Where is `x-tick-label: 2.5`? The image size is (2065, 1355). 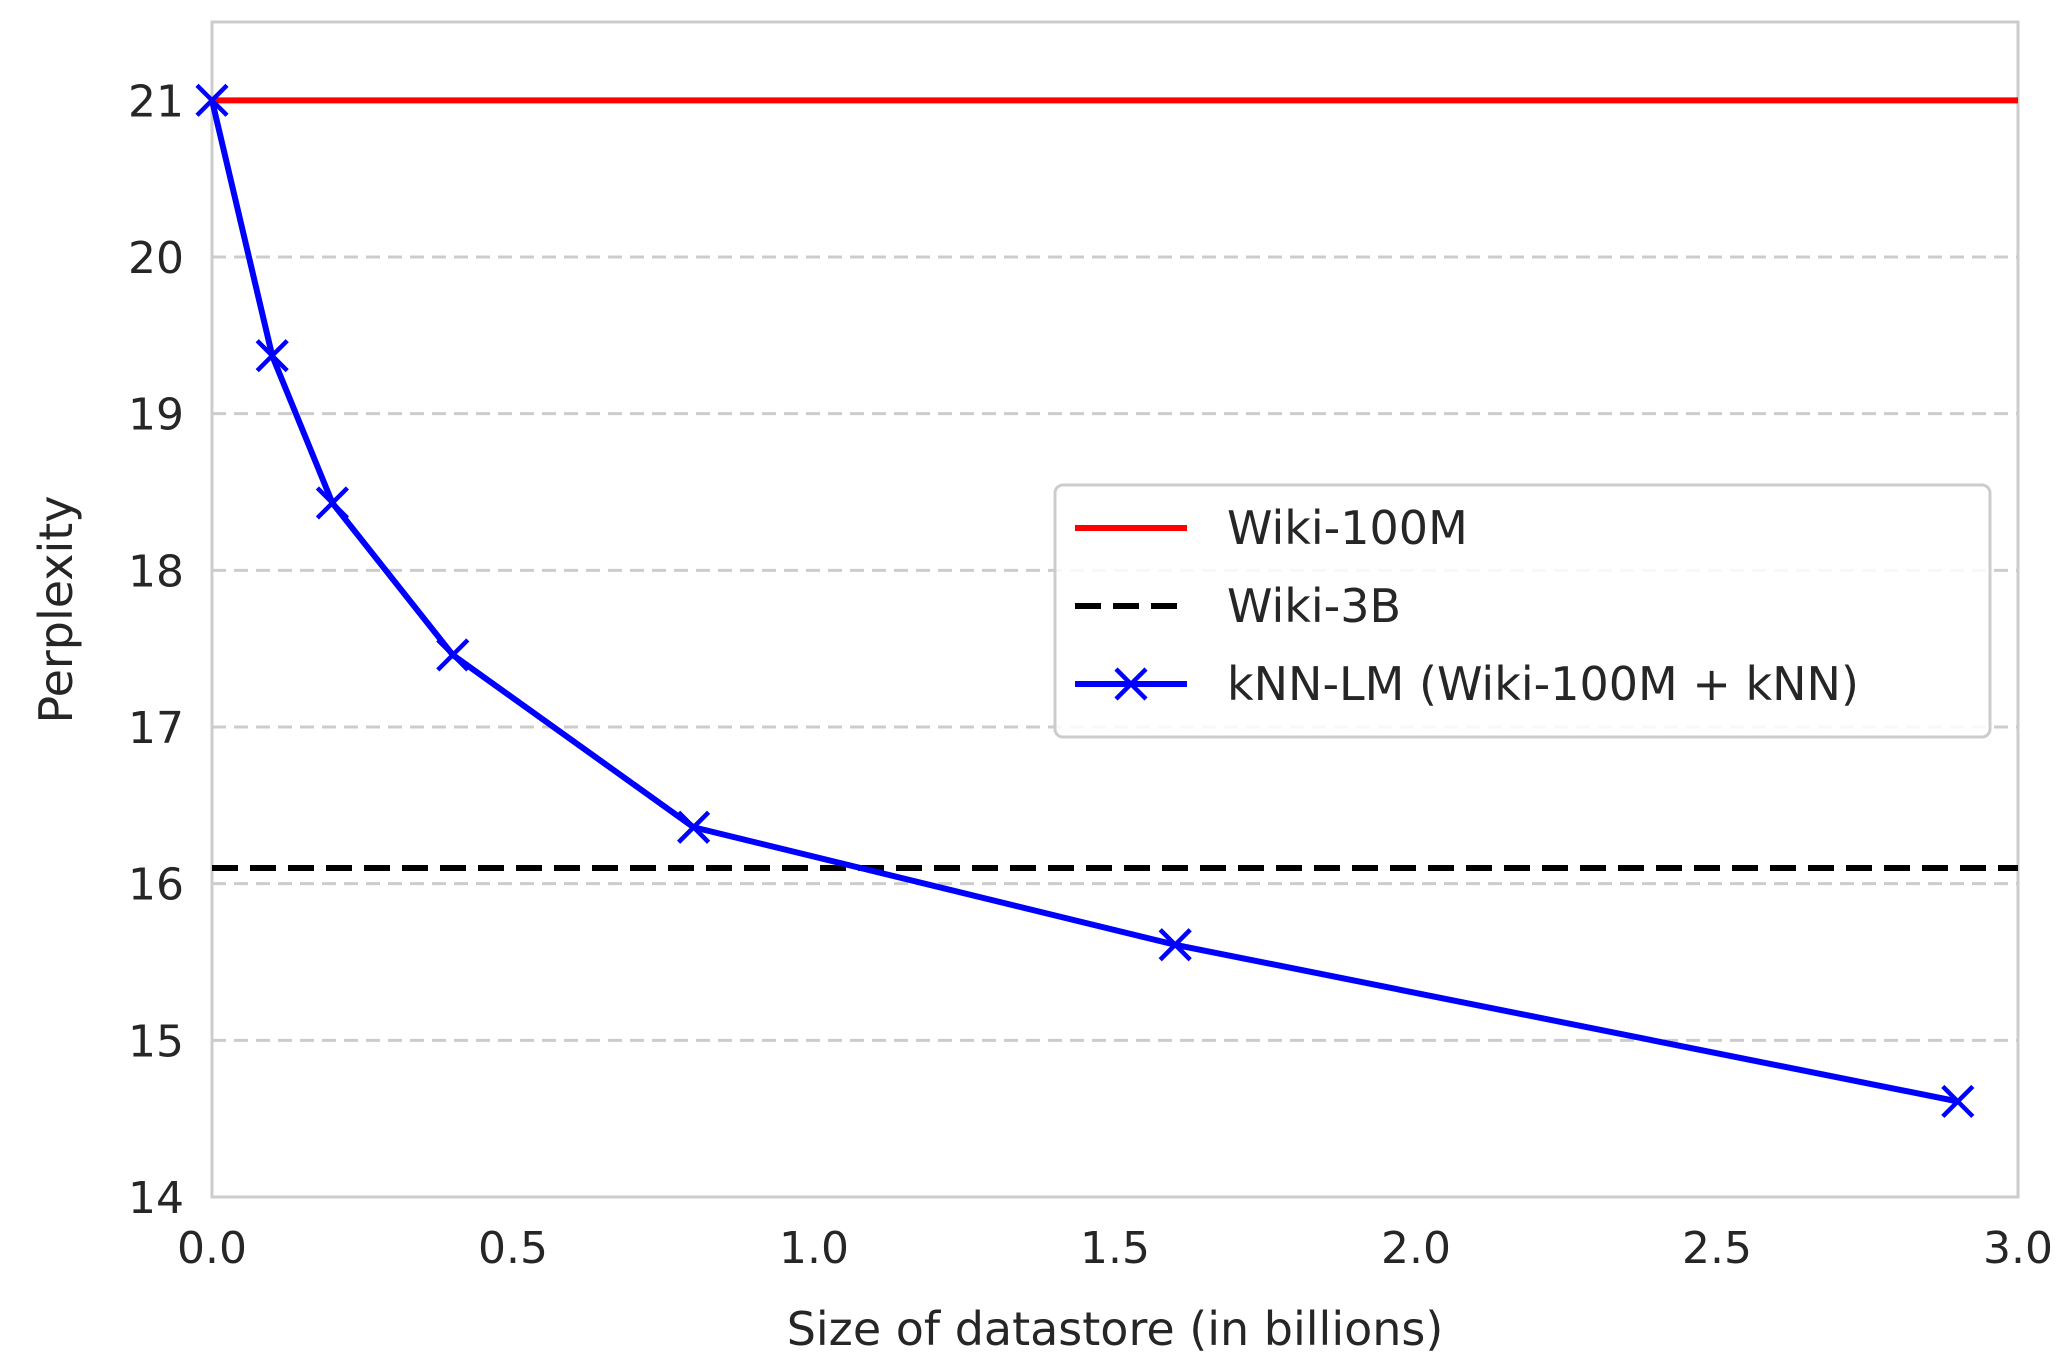
x-tick-label: 2.5 is located at coordinates (1717, 1248).